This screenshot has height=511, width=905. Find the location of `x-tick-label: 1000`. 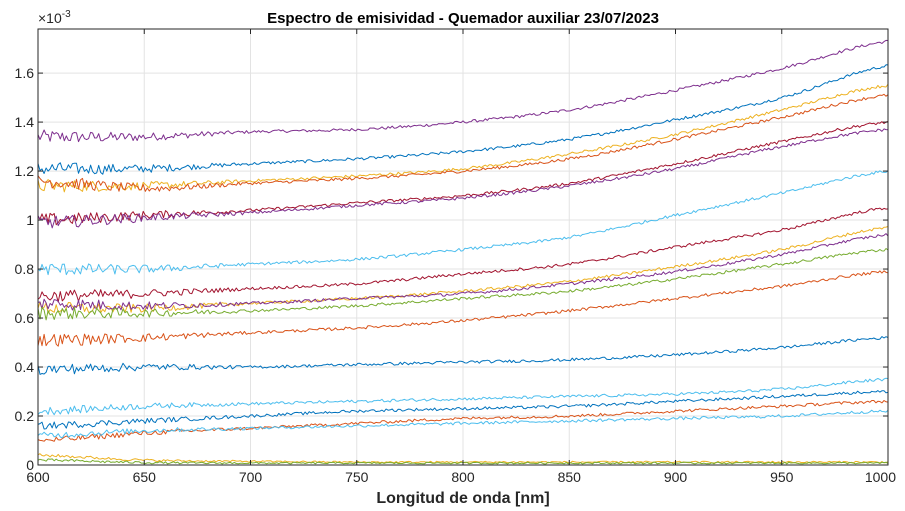

x-tick-label: 1000 is located at coordinates (880, 477).